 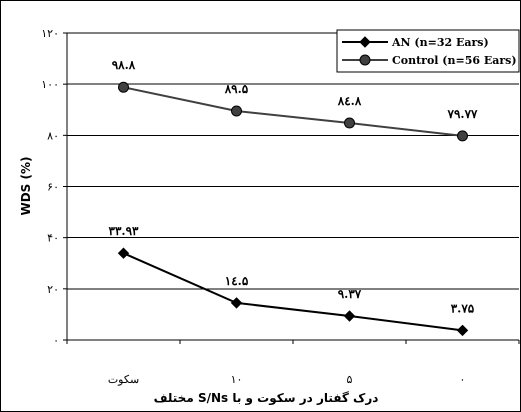 I want to click on legend-marker-an, so click(x=365, y=42).